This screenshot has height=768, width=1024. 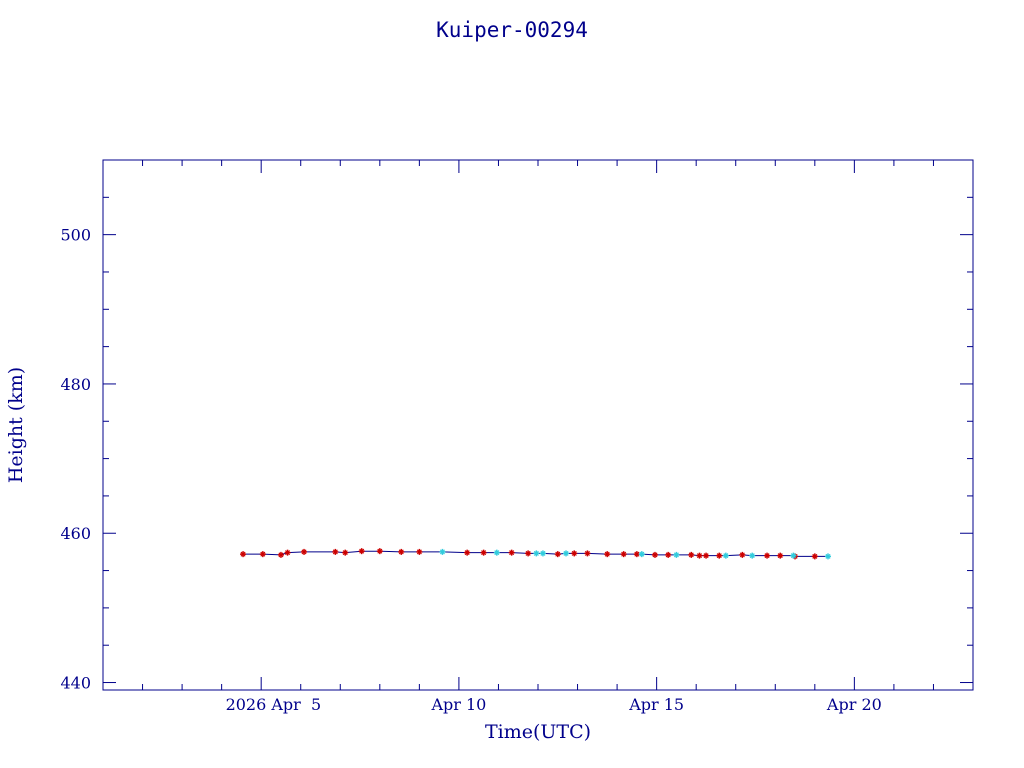 I want to click on y-axis-label: Height (km), so click(x=16, y=425).